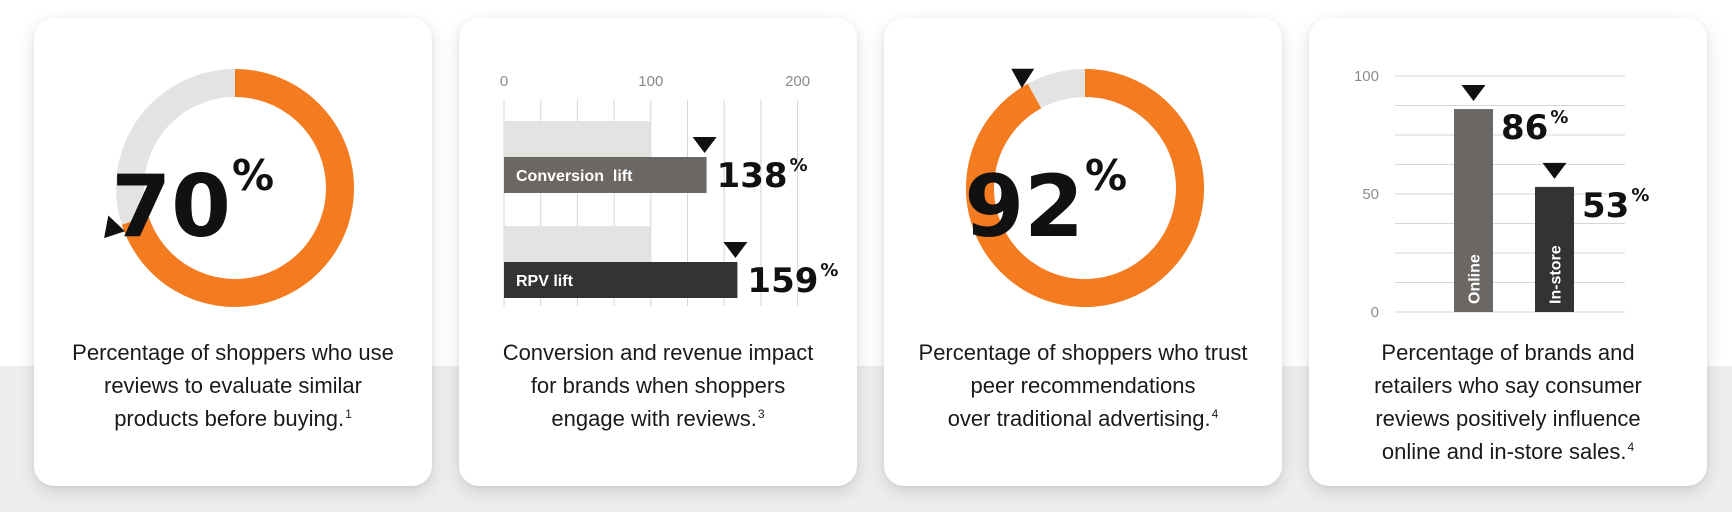  I want to click on y-axis-ticks: 0 50 100, so click(1366, 194).